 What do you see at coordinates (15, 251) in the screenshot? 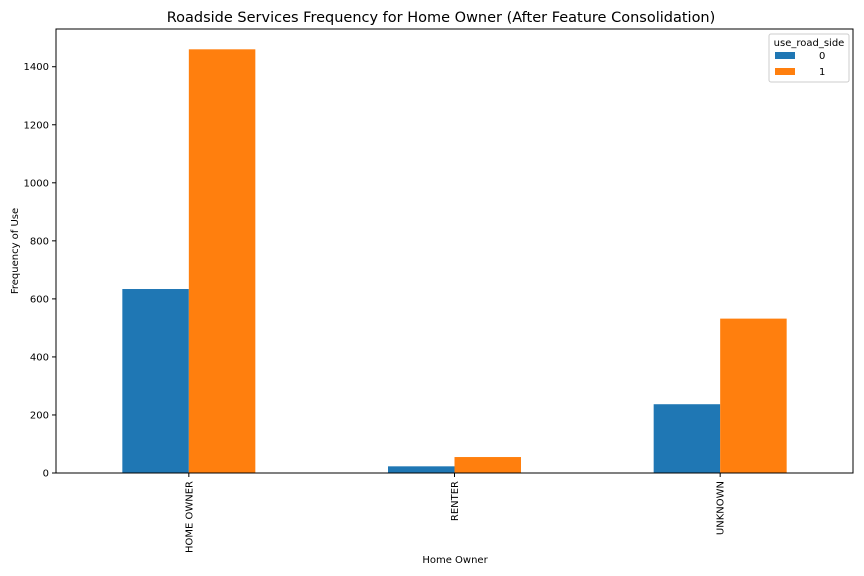
I see `y-axis-label: Frequency of Use` at bounding box center [15, 251].